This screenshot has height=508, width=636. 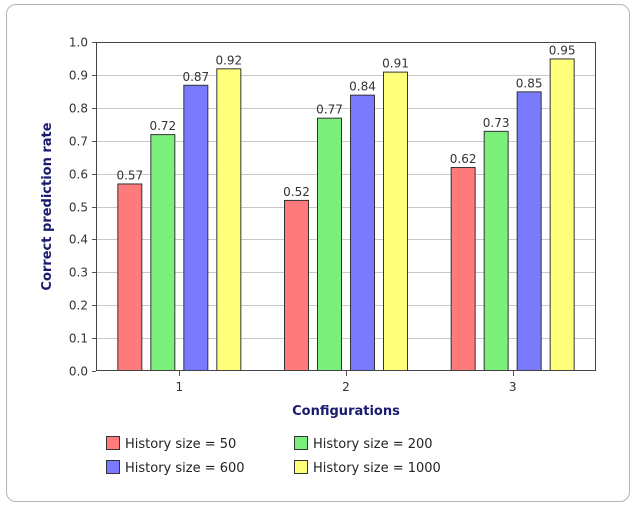 What do you see at coordinates (78, 109) in the screenshot?
I see `y-tick-label: 0.8` at bounding box center [78, 109].